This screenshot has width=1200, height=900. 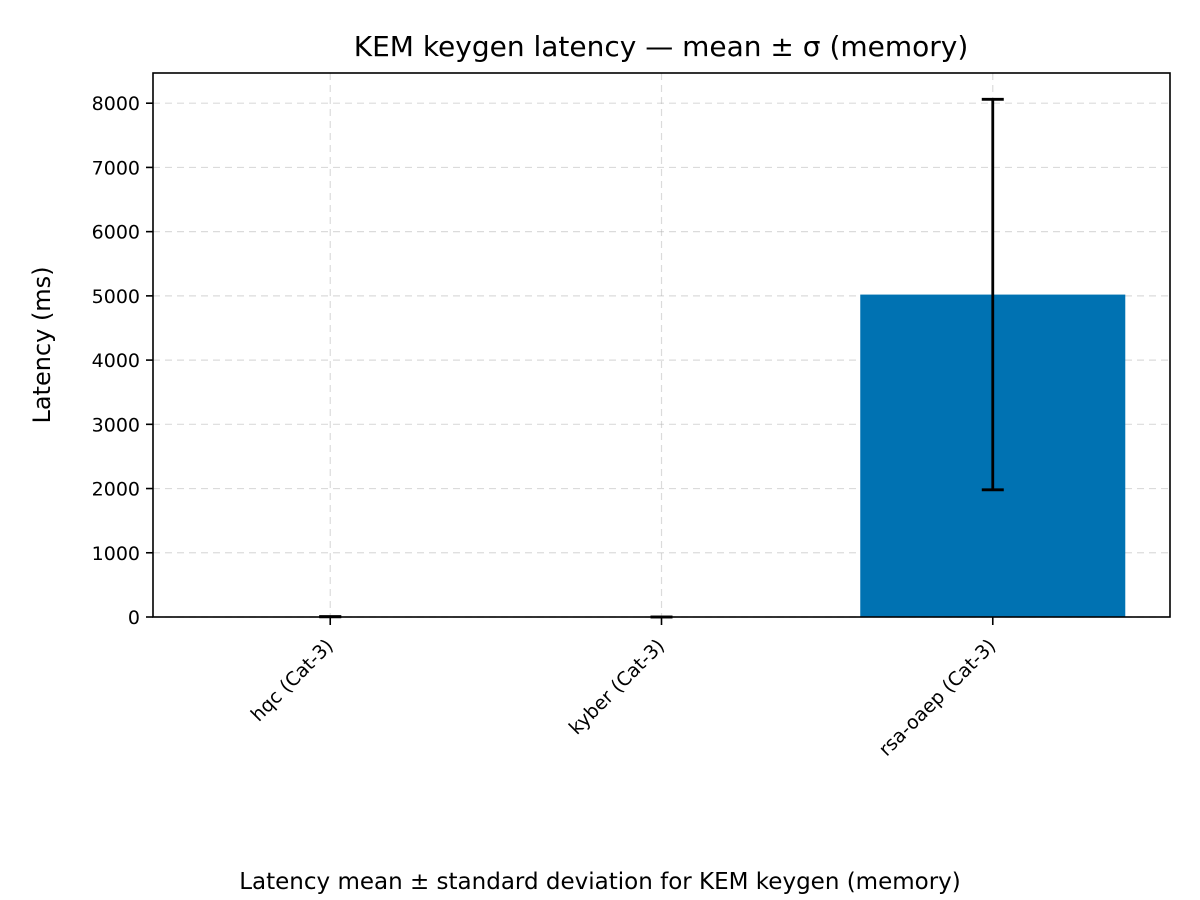 I want to click on y-tick-label: 6000, so click(x=116, y=233).